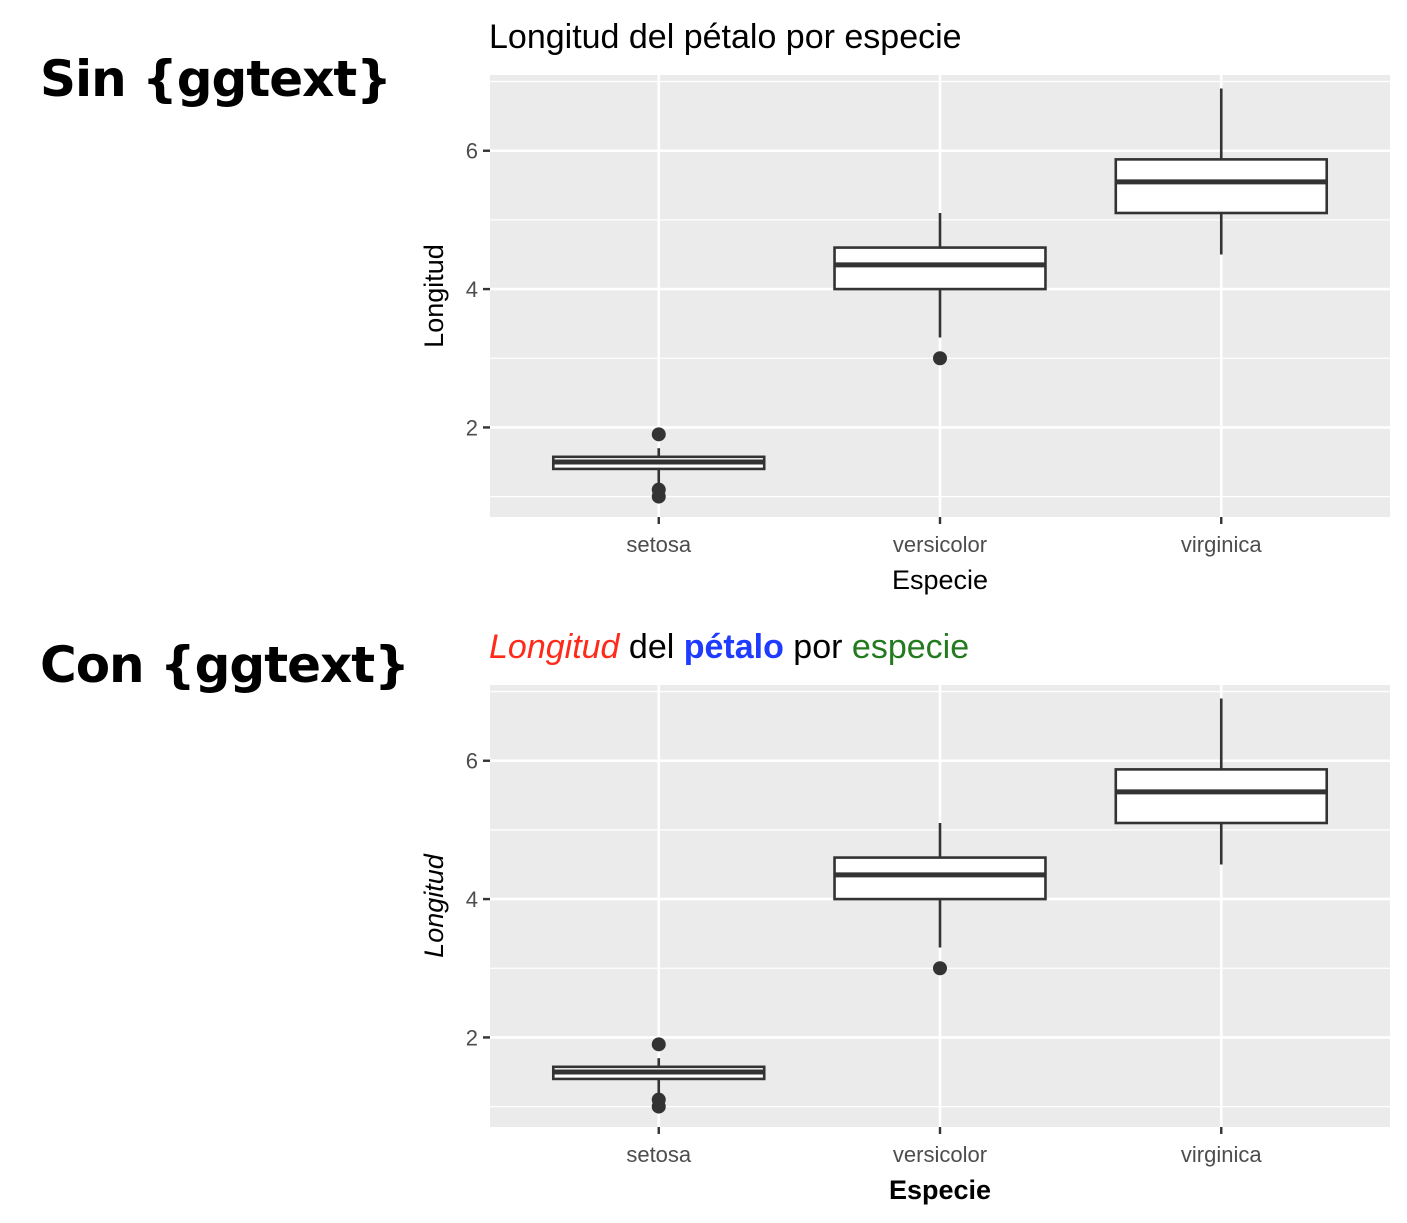 The height and width of the screenshot is (1223, 1407). I want to click on title-segment: pétalo, so click(734, 647).